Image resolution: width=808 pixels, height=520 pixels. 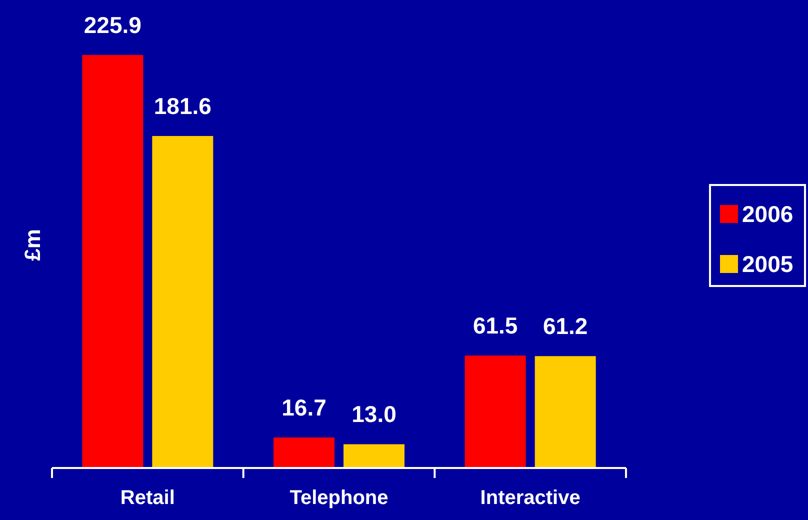 What do you see at coordinates (147, 498) in the screenshot?
I see `x-tick-label: Retail` at bounding box center [147, 498].